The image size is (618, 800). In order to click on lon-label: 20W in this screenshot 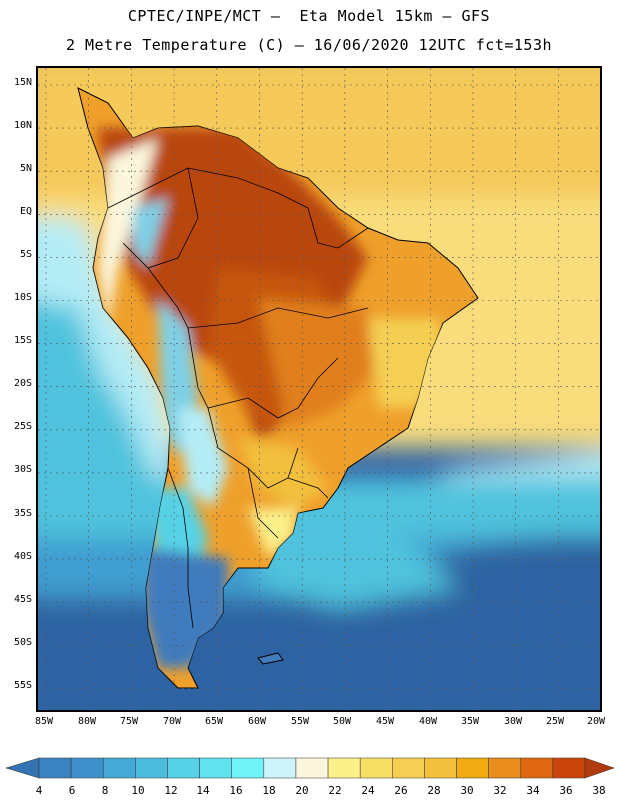, I will do `click(596, 721)`.